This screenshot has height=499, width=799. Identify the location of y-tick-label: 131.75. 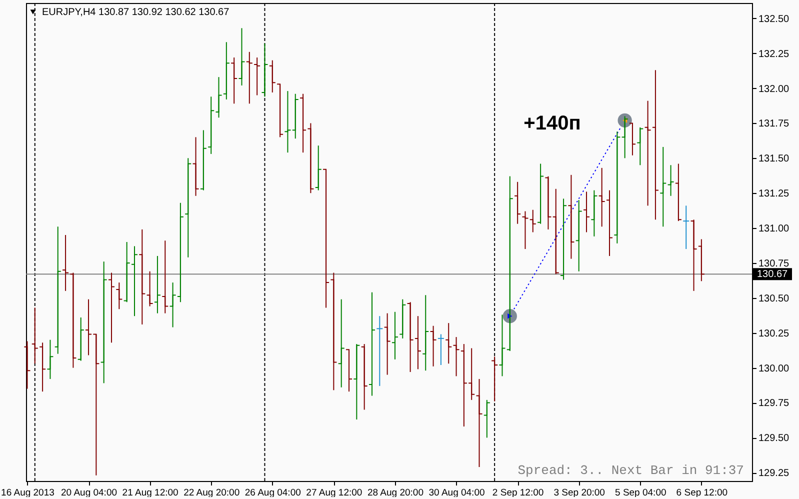
(774, 124).